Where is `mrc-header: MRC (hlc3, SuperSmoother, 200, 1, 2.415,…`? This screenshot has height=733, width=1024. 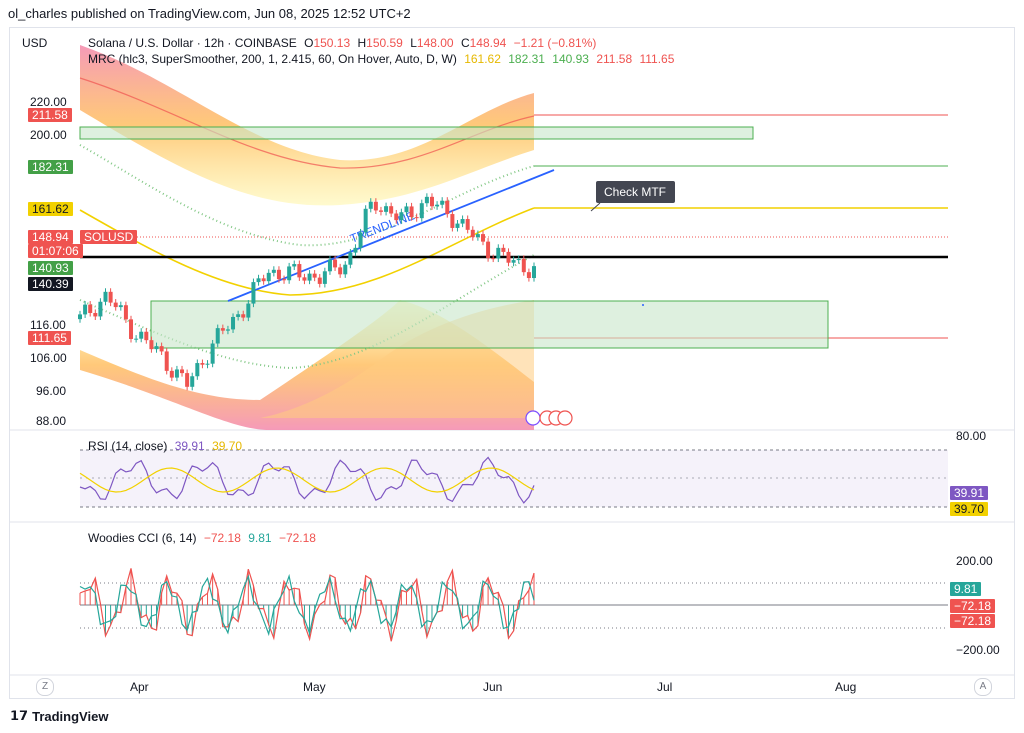
mrc-header: MRC (hlc3, SuperSmoother, 200, 1, 2.415,… is located at coordinates (383, 59).